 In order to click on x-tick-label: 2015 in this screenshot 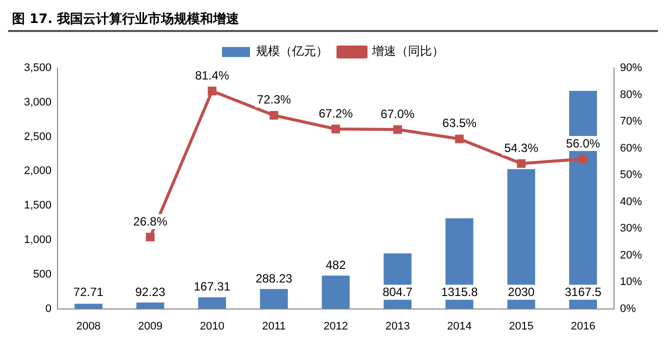, I will do `click(521, 326)`.